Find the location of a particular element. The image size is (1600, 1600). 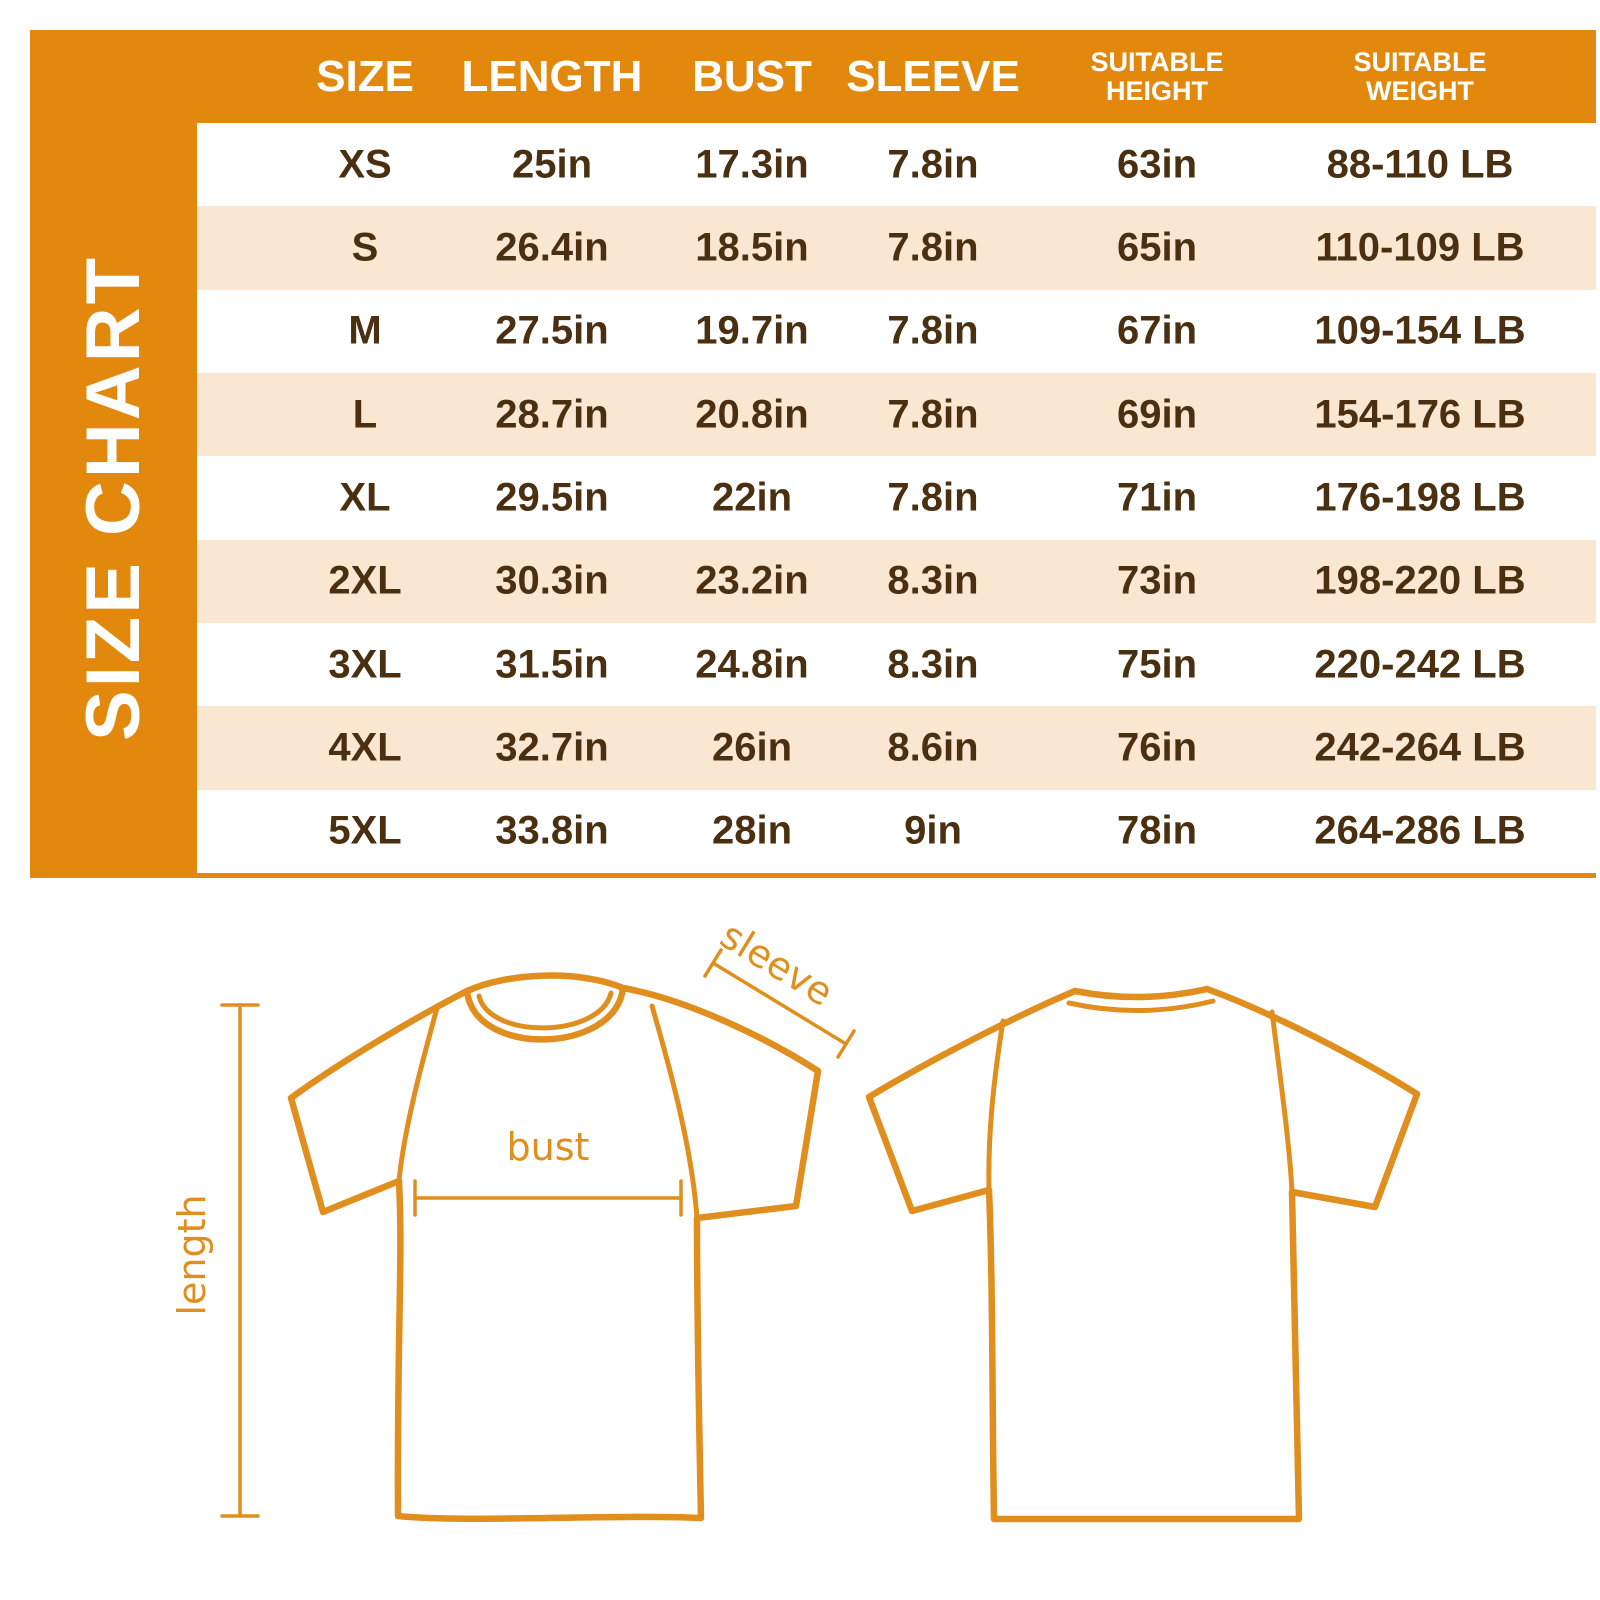

table-row: XL 29.5in 22in 7.8in 71in 176-198 LB is located at coordinates (896, 498).